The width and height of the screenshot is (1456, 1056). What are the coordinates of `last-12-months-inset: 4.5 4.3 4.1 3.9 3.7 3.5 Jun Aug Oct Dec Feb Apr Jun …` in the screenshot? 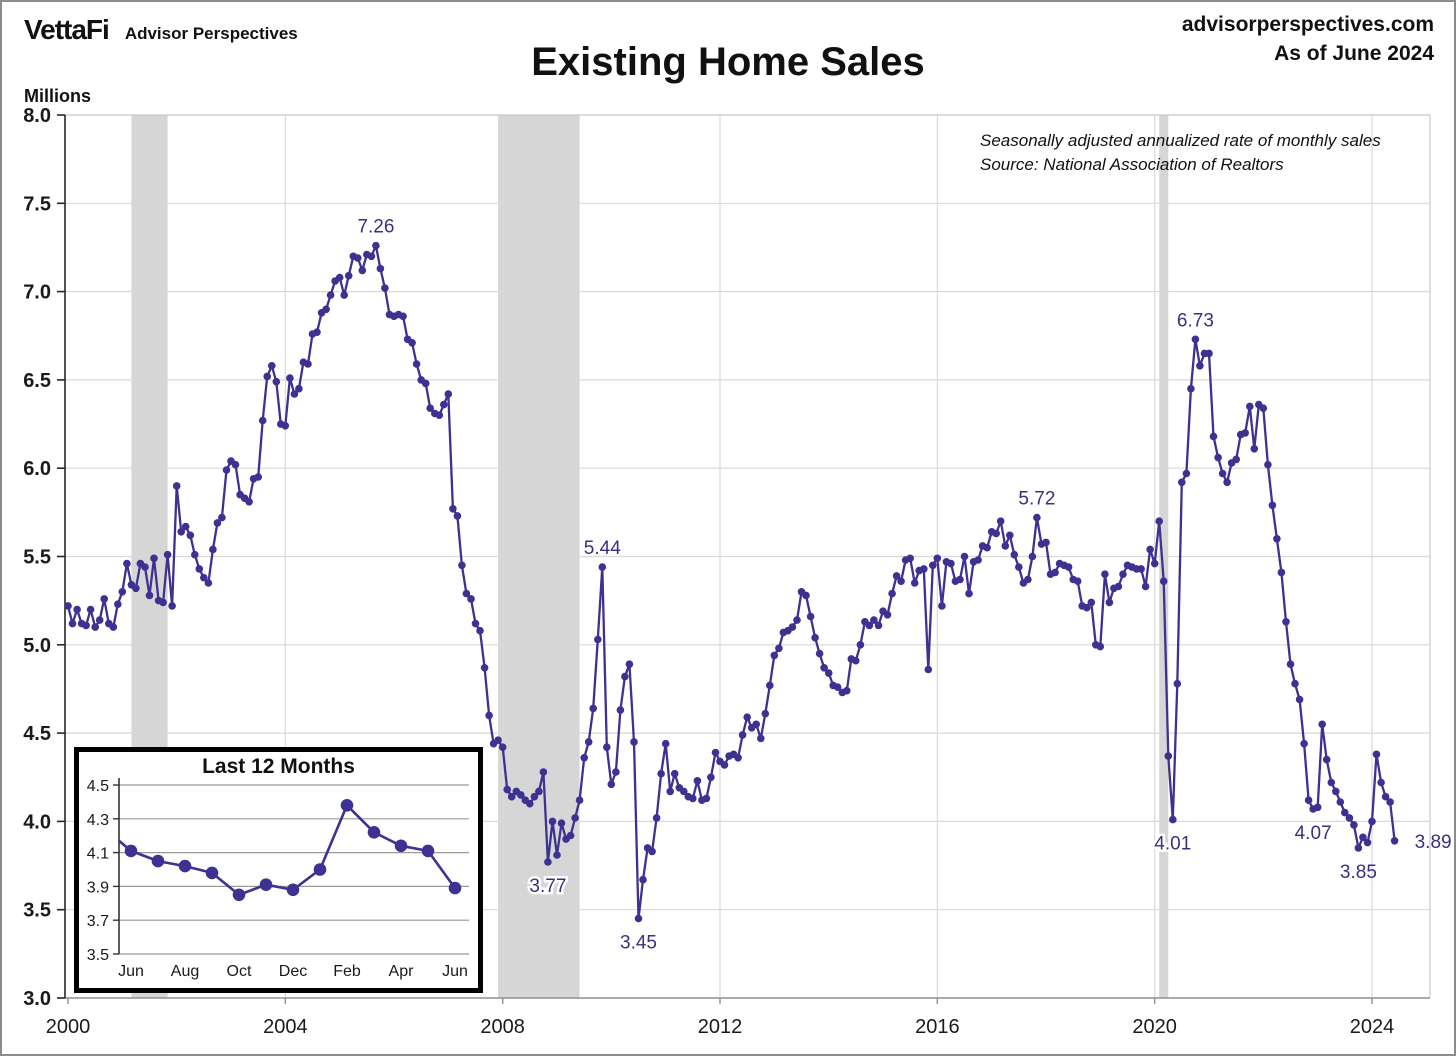 It's located at (278, 870).